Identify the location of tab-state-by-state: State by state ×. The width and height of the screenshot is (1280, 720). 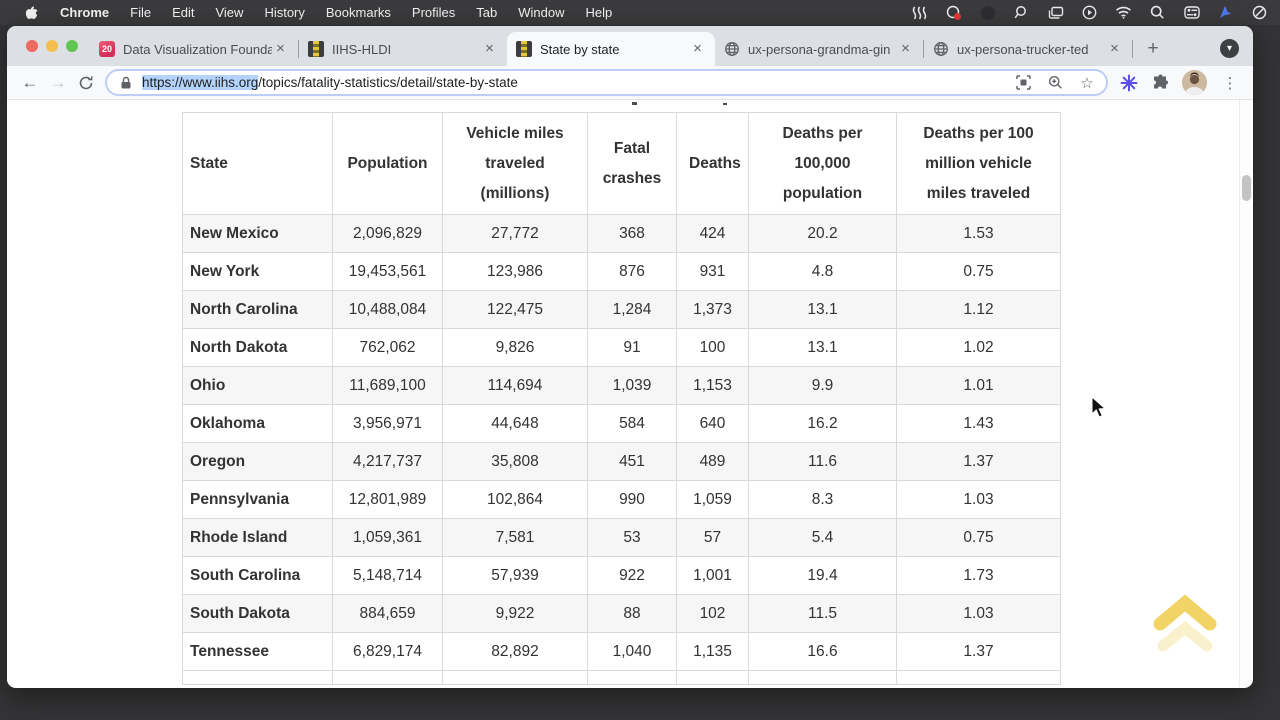
(611, 49).